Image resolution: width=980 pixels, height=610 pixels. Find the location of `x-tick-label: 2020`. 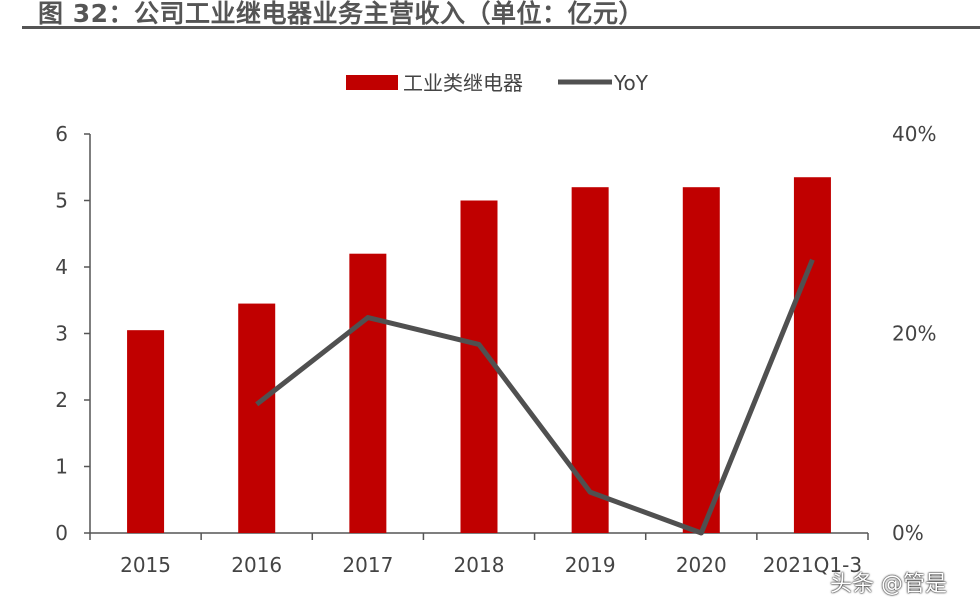

x-tick-label: 2020 is located at coordinates (701, 565).